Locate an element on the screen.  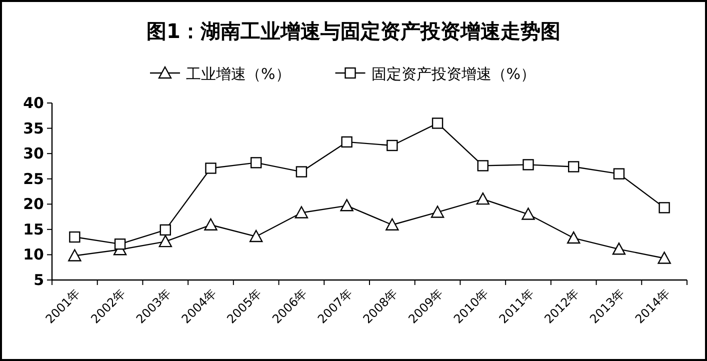
y-tick-label: 25 is located at coordinates (33, 179).